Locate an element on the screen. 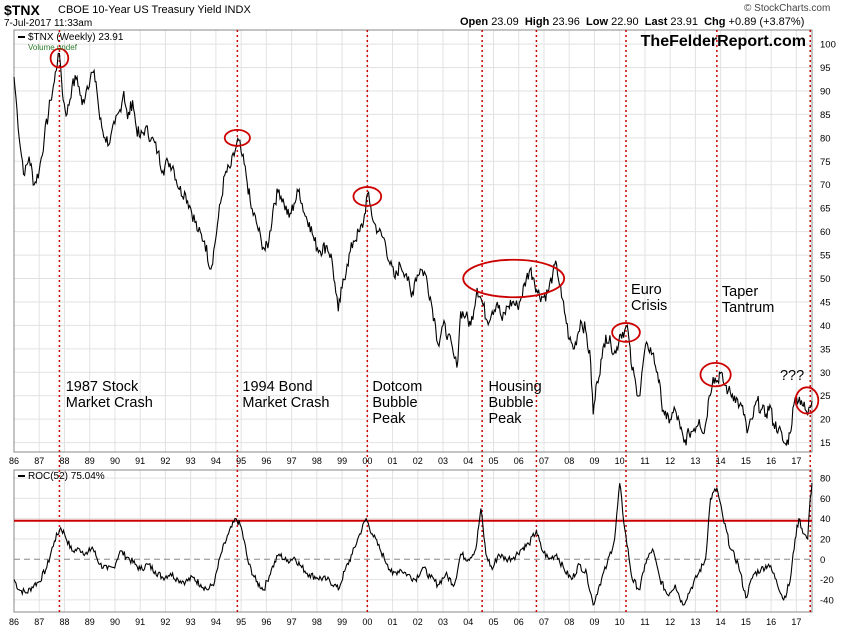 This screenshot has height=633, width=850. x-tick-label-top: 93 is located at coordinates (191, 461).